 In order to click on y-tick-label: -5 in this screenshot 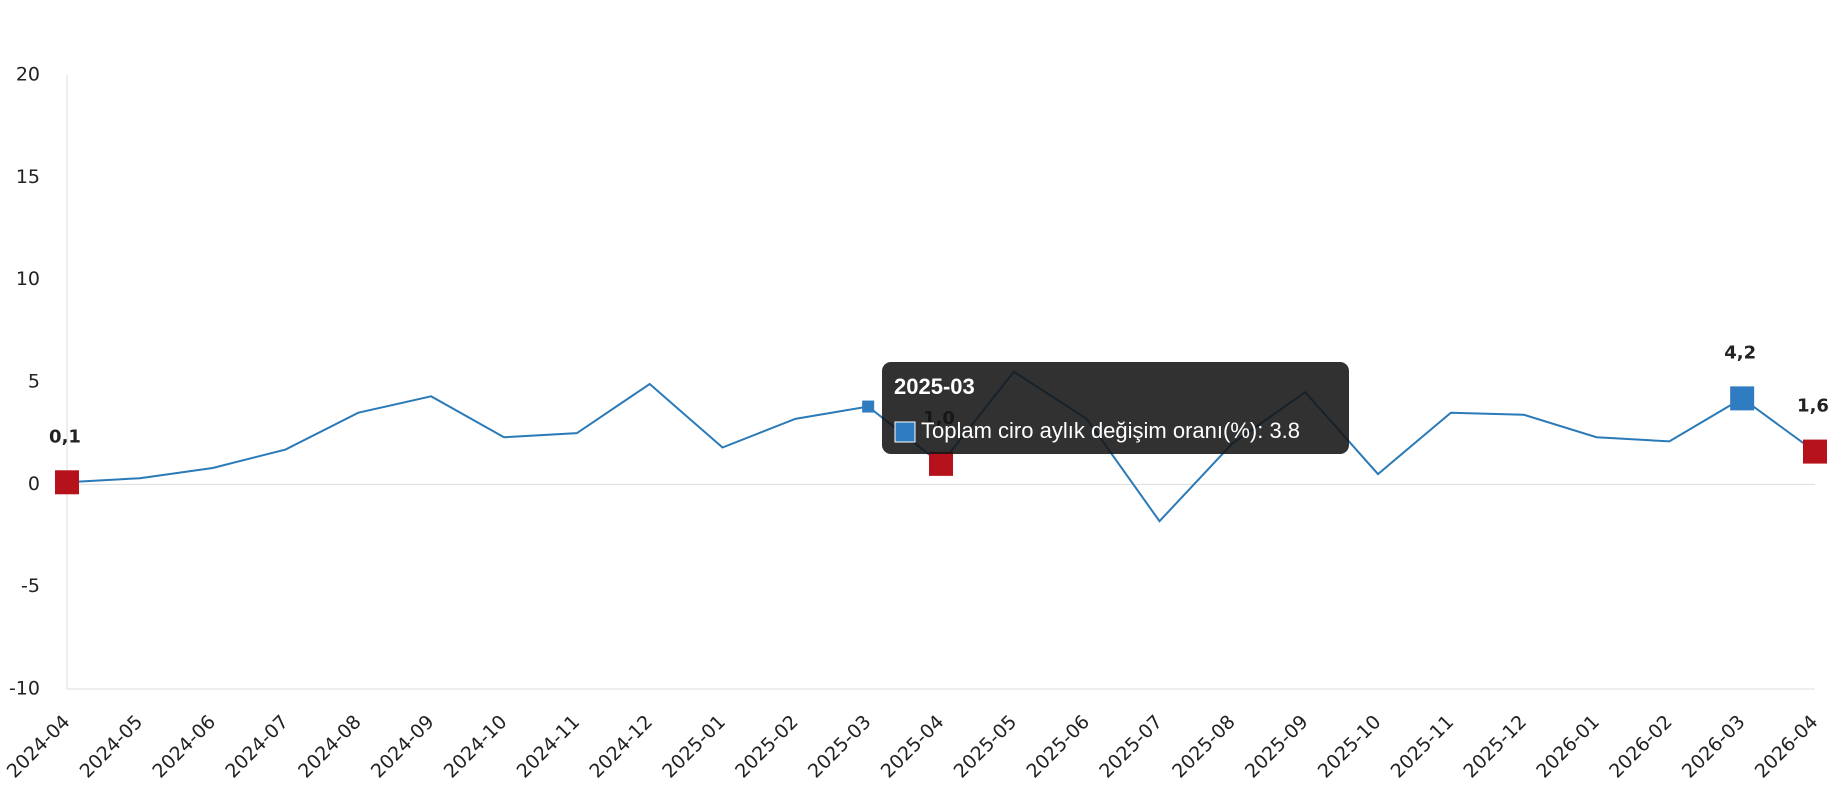, I will do `click(30, 586)`.